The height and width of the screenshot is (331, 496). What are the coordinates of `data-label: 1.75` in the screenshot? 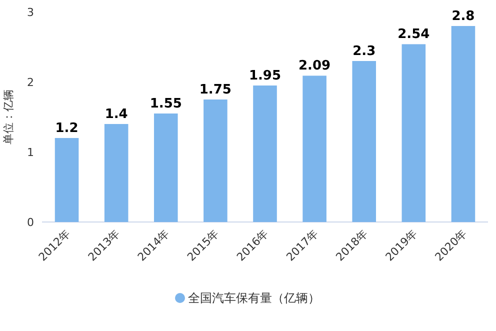 It's located at (215, 90).